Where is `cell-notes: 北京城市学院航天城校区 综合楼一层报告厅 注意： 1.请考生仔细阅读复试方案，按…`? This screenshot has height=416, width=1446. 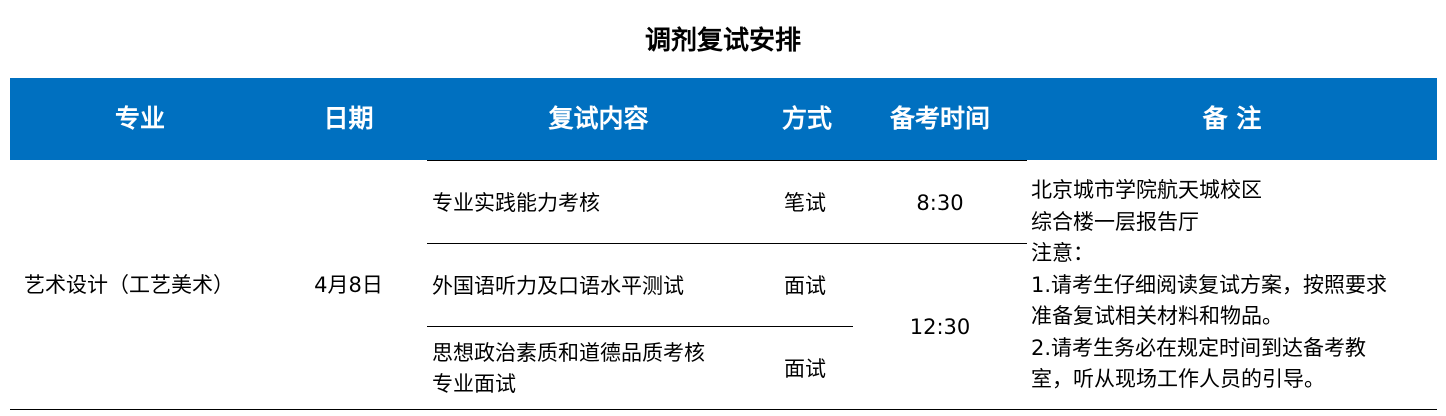
cell-notes: 北京城市学院航天城校区 综合楼一层报告厅 注意： 1.请考生仔细阅读复试方案，按… is located at coordinates (1209, 285).